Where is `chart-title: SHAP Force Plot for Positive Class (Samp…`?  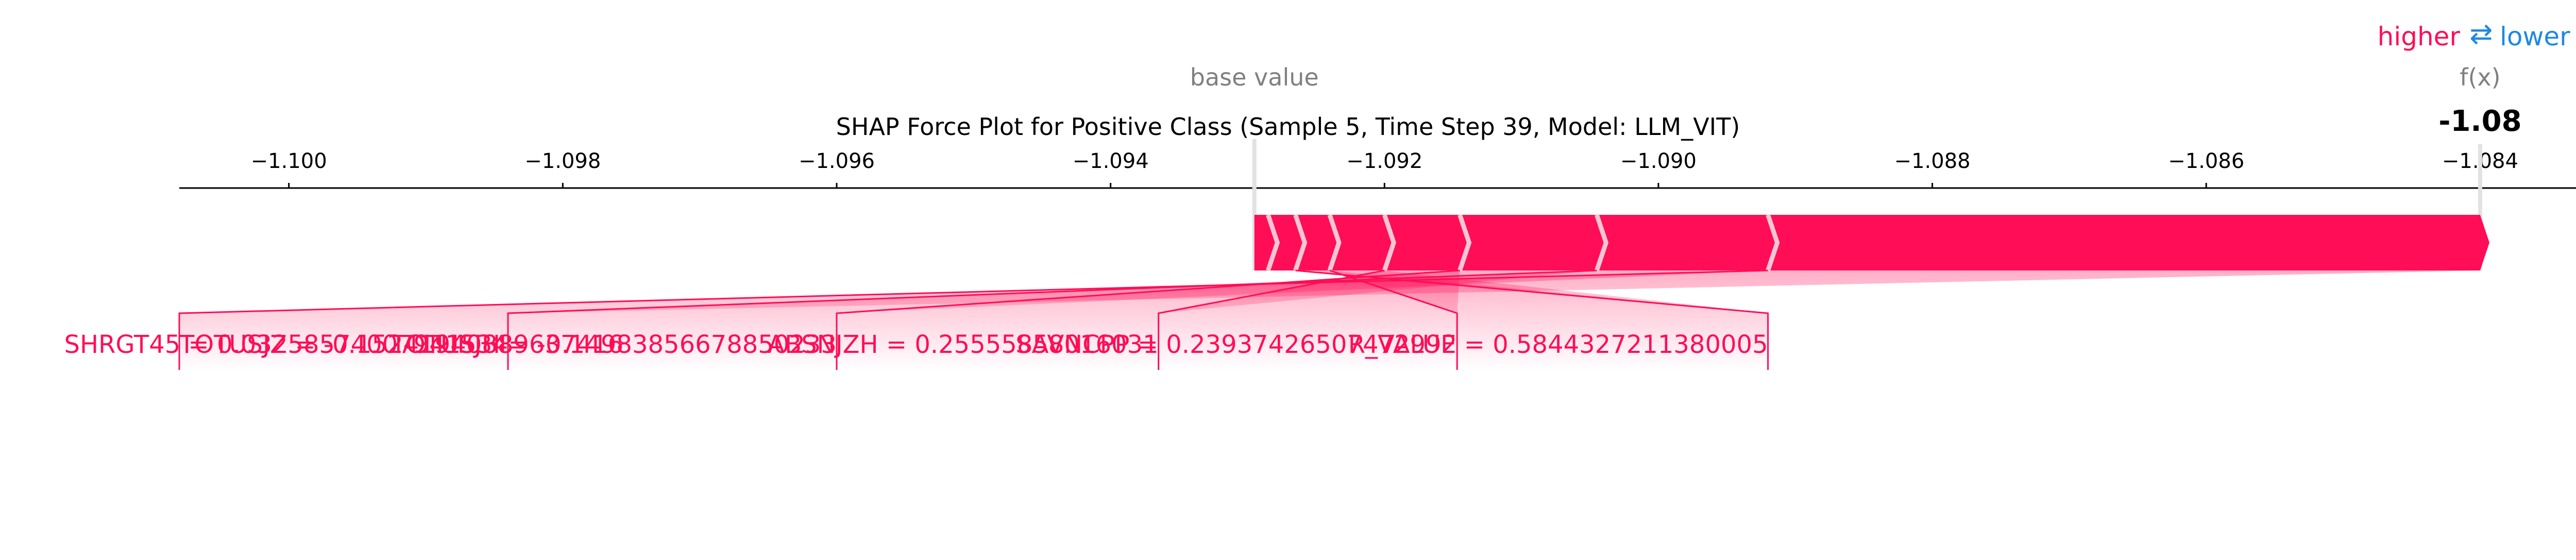
chart-title: SHAP Force Plot for Positive Class (Samp… is located at coordinates (1288, 127).